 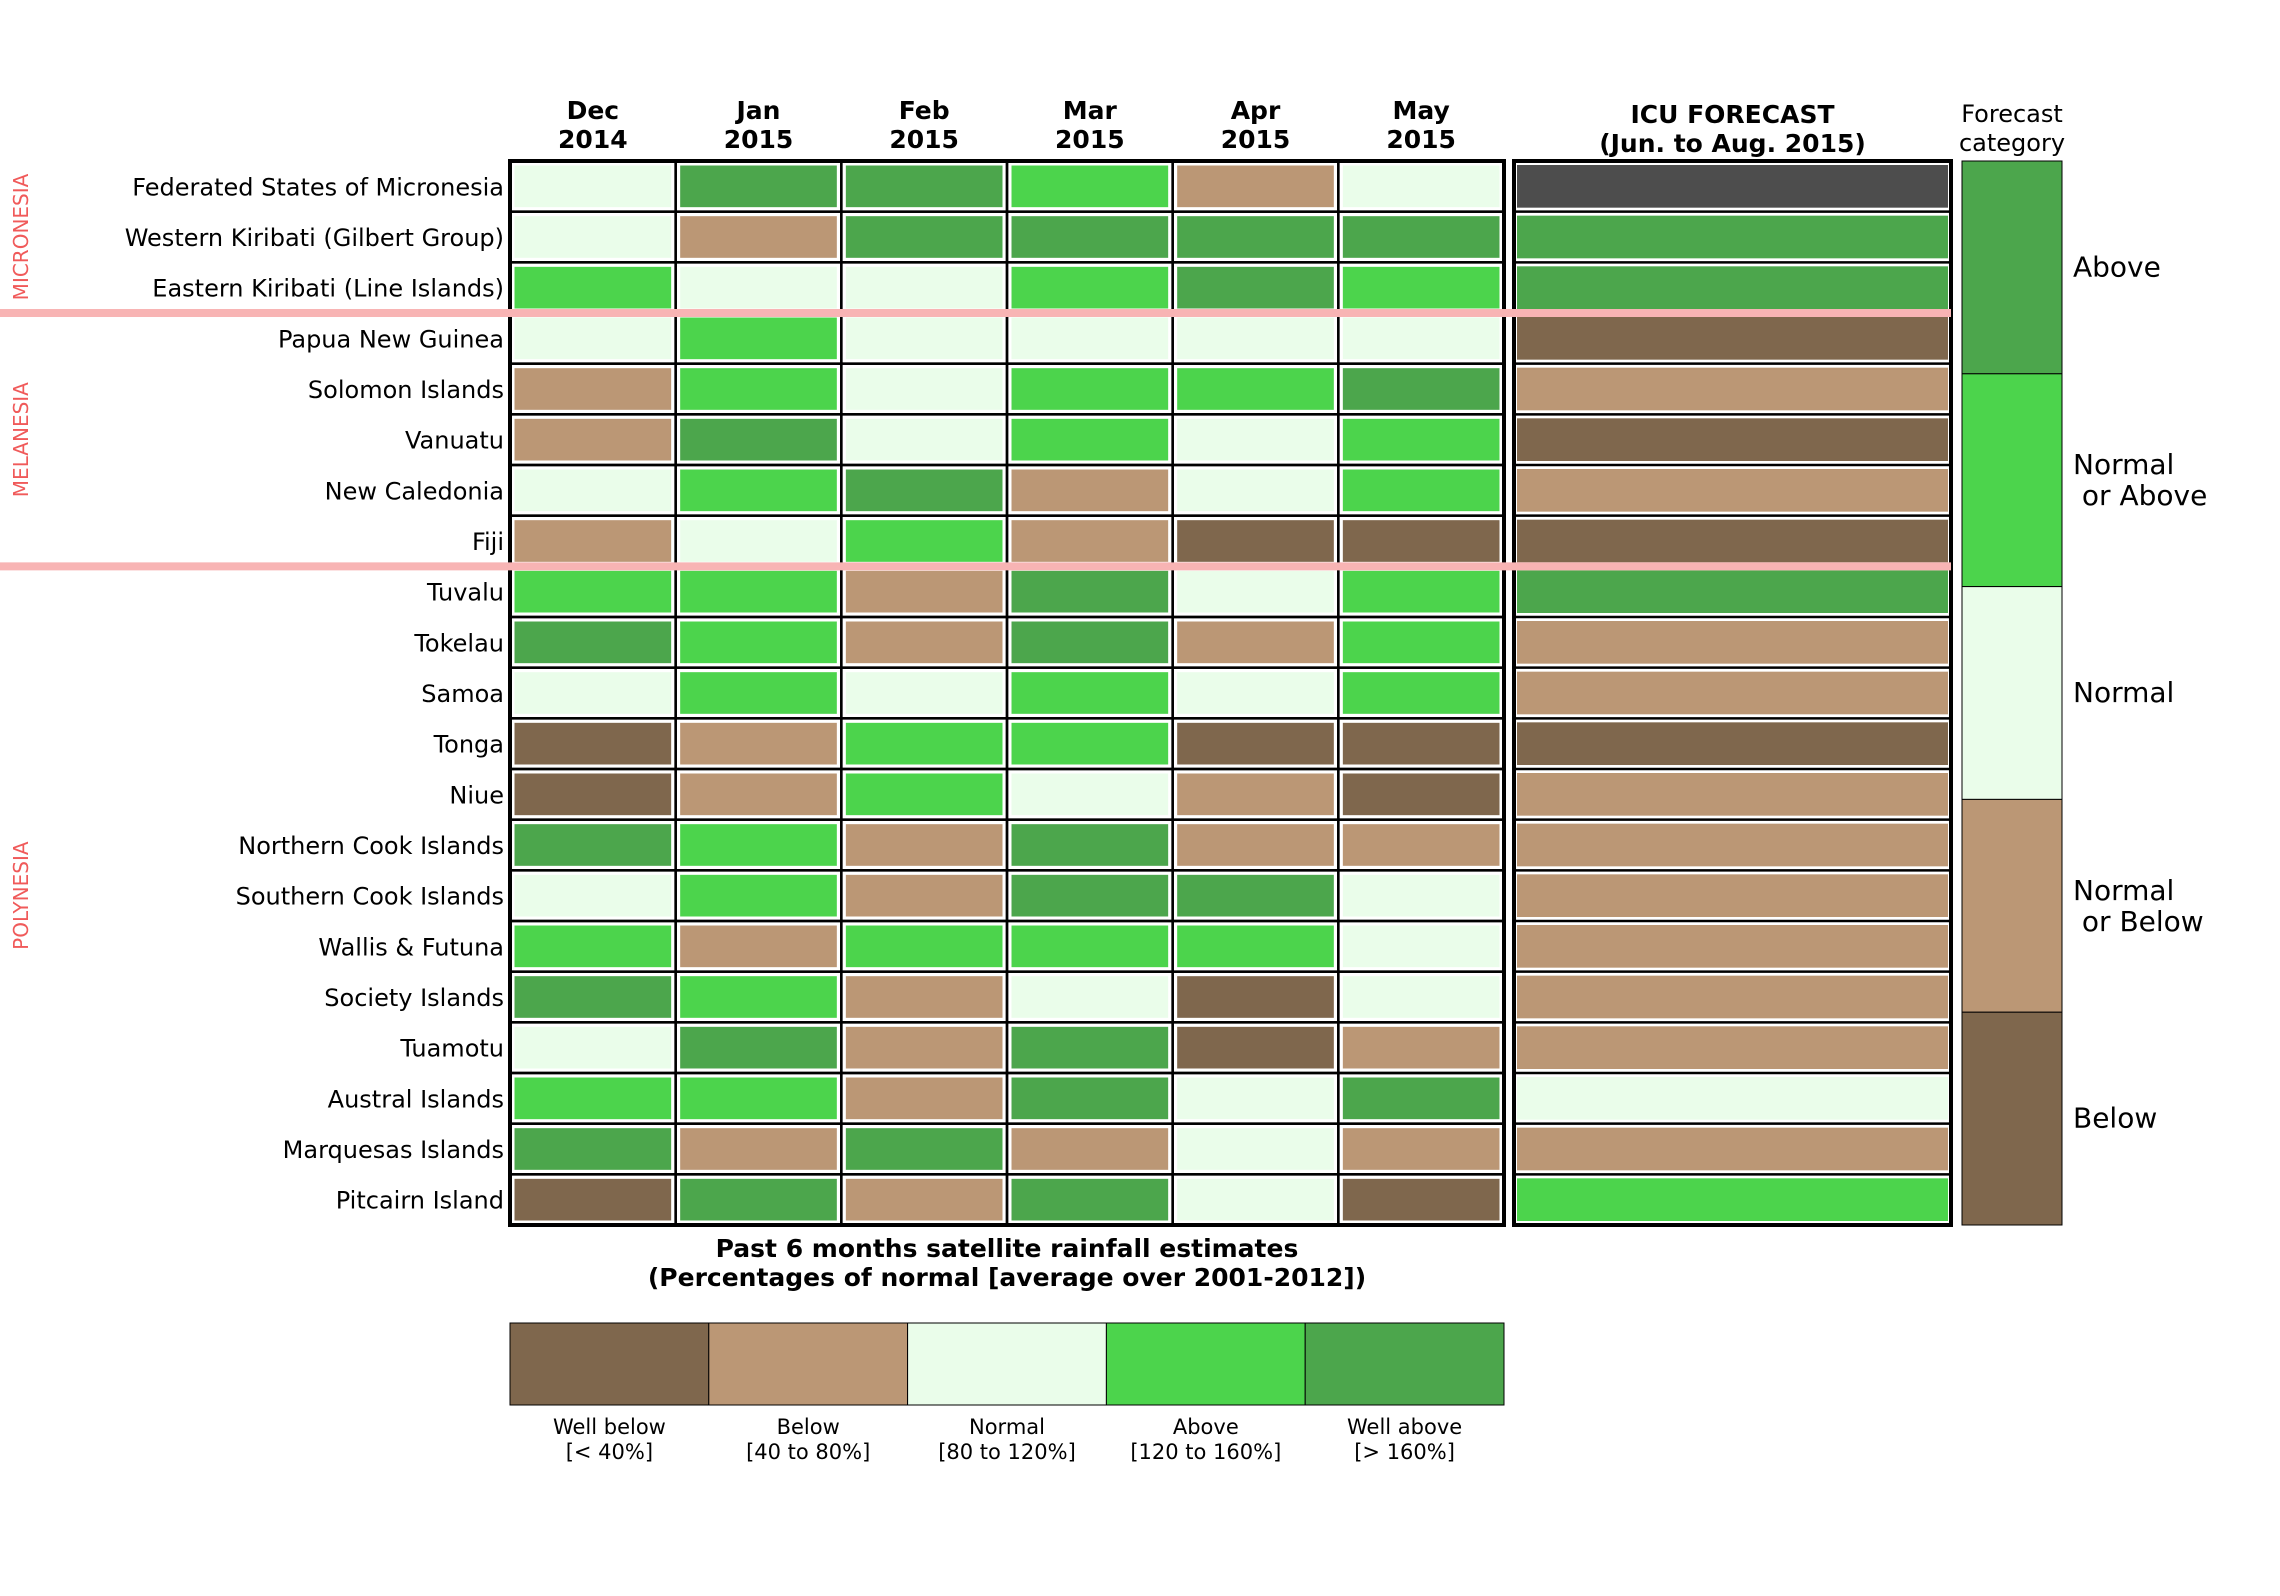 I want to click on legend-label: Well below, so click(x=609, y=1427).